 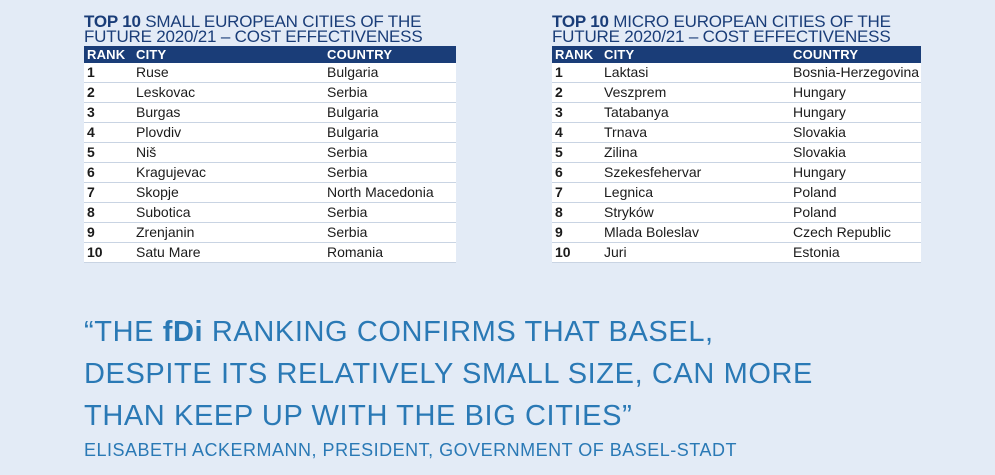 What do you see at coordinates (390, 252) in the screenshot?
I see `country-cell: Romania` at bounding box center [390, 252].